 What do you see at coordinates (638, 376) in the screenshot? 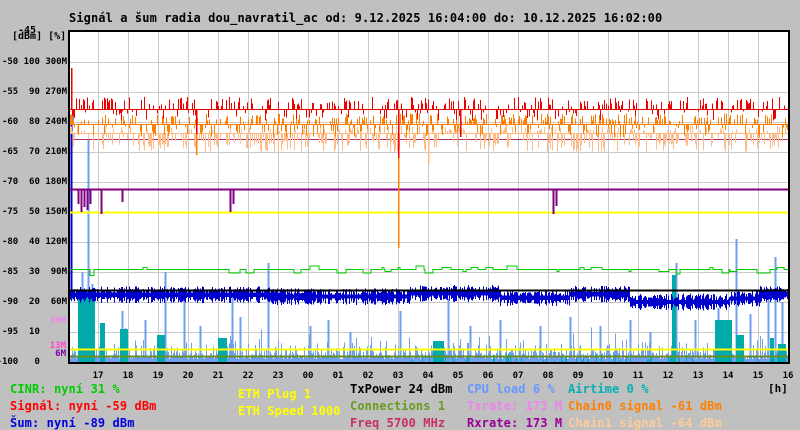
I see `x-axis-tick-label: 11` at bounding box center [638, 376].